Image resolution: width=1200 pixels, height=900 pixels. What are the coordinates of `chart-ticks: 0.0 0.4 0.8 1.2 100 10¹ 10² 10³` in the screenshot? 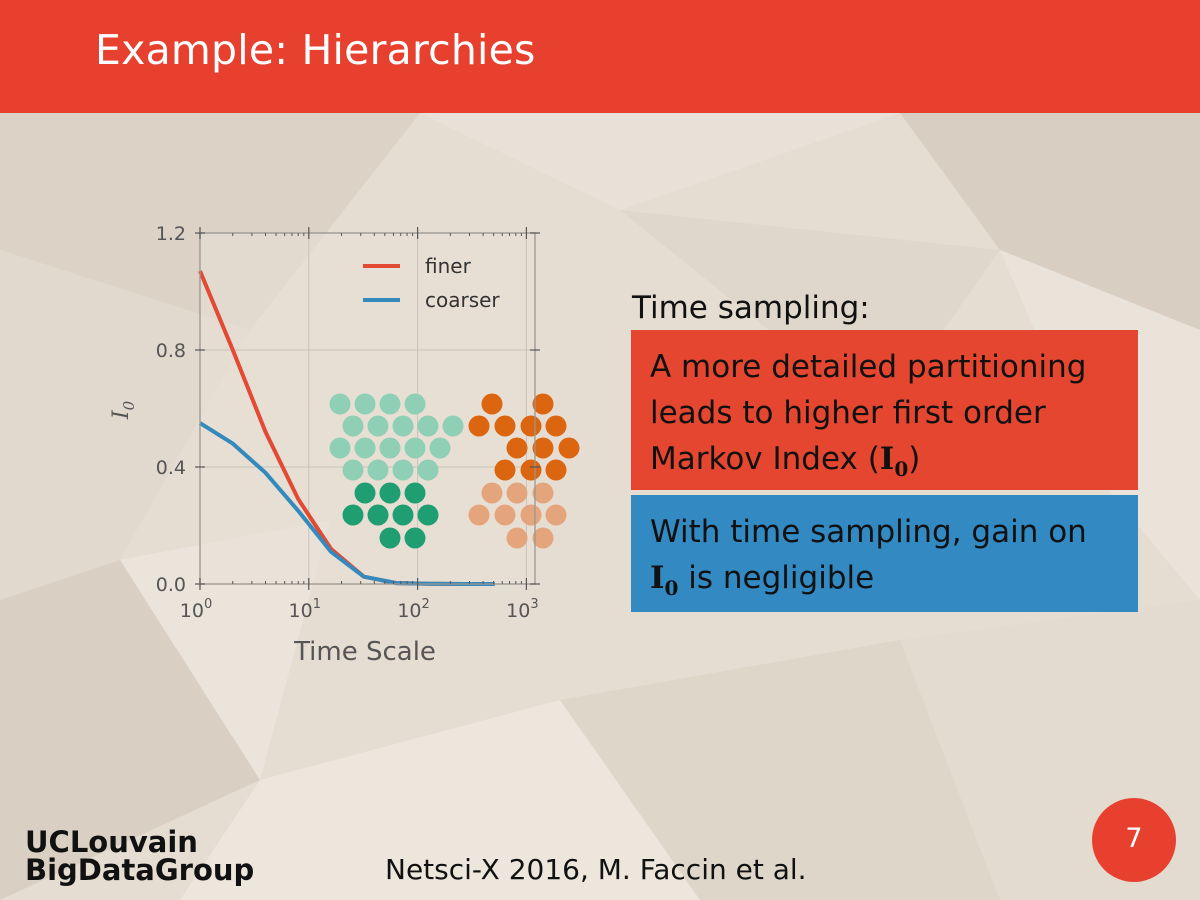 It's located at (348, 422).